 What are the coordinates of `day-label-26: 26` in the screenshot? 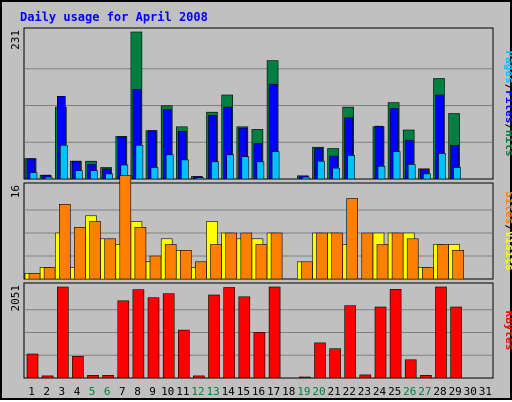 It's located at (409, 391).